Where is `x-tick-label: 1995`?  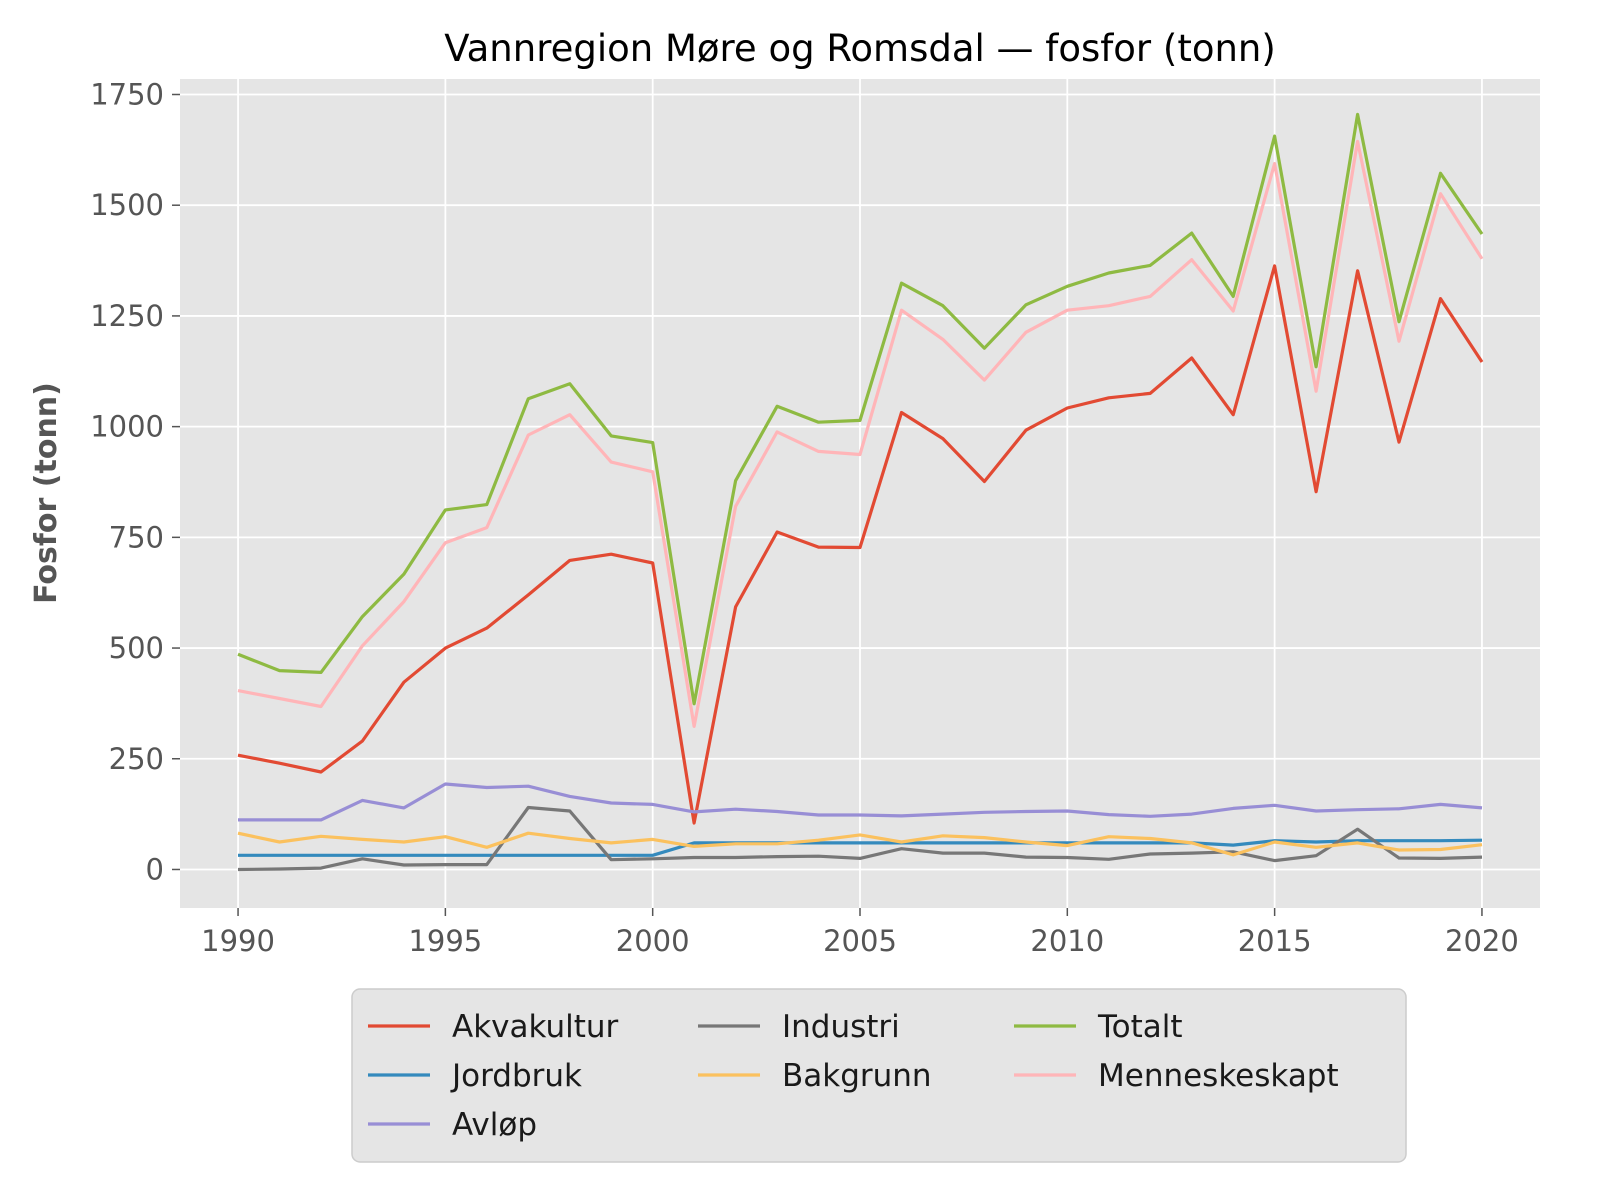 x-tick-label: 1995 is located at coordinates (445, 941).